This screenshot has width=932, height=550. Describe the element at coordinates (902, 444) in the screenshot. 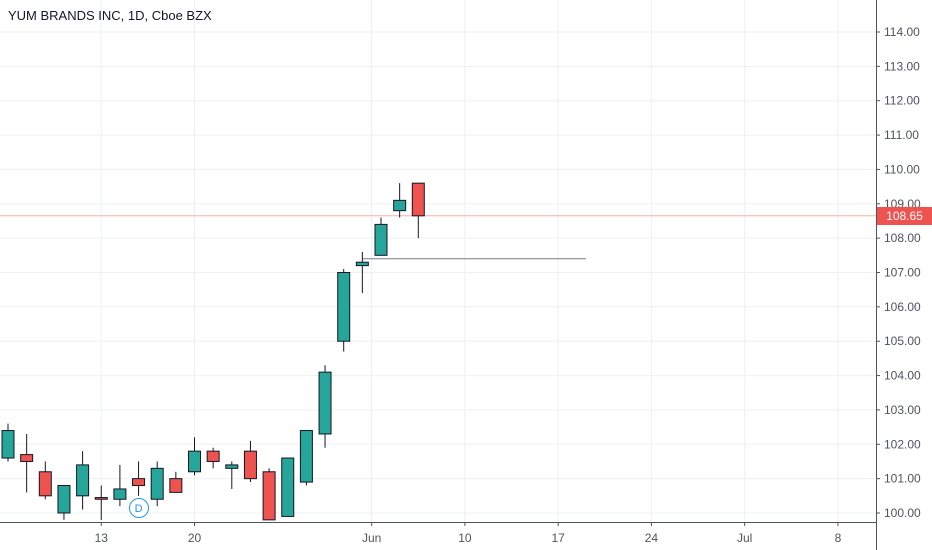

I see `y-tick-label: 102.00` at that location.